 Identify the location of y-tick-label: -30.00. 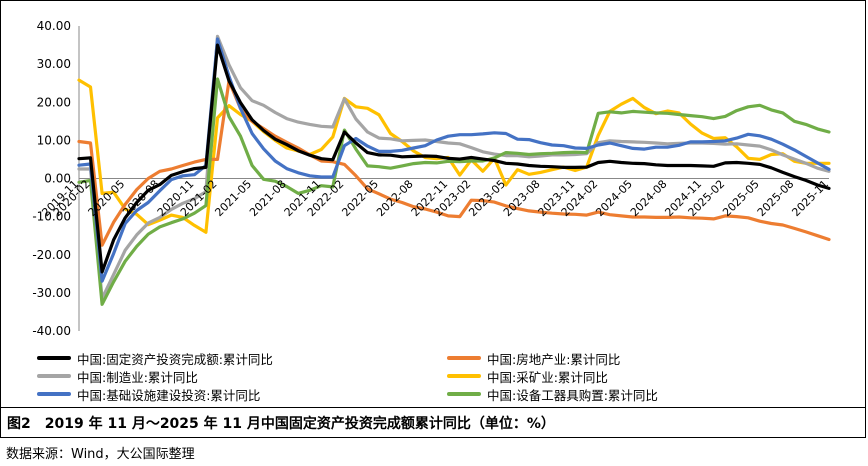
(51, 293).